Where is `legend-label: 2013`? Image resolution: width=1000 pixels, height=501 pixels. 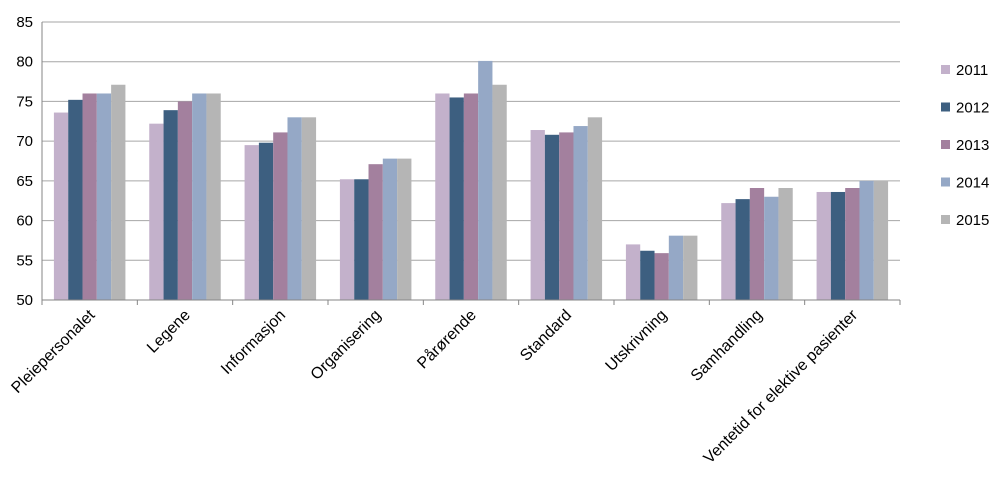
legend-label: 2013 is located at coordinates (972, 145).